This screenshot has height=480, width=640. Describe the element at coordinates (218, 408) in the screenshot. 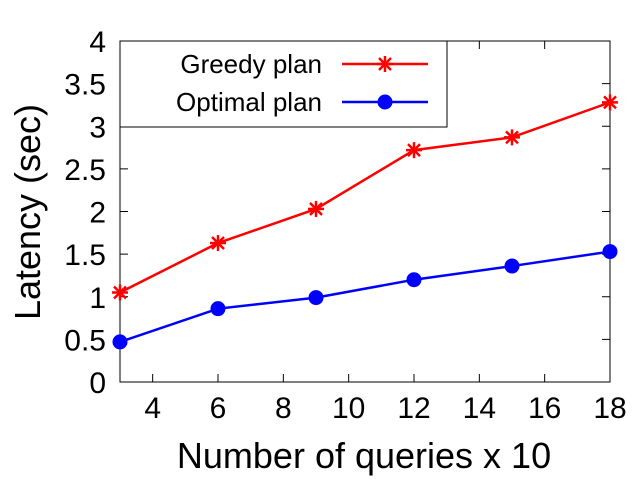

I see `x-tick-label: 6` at that location.